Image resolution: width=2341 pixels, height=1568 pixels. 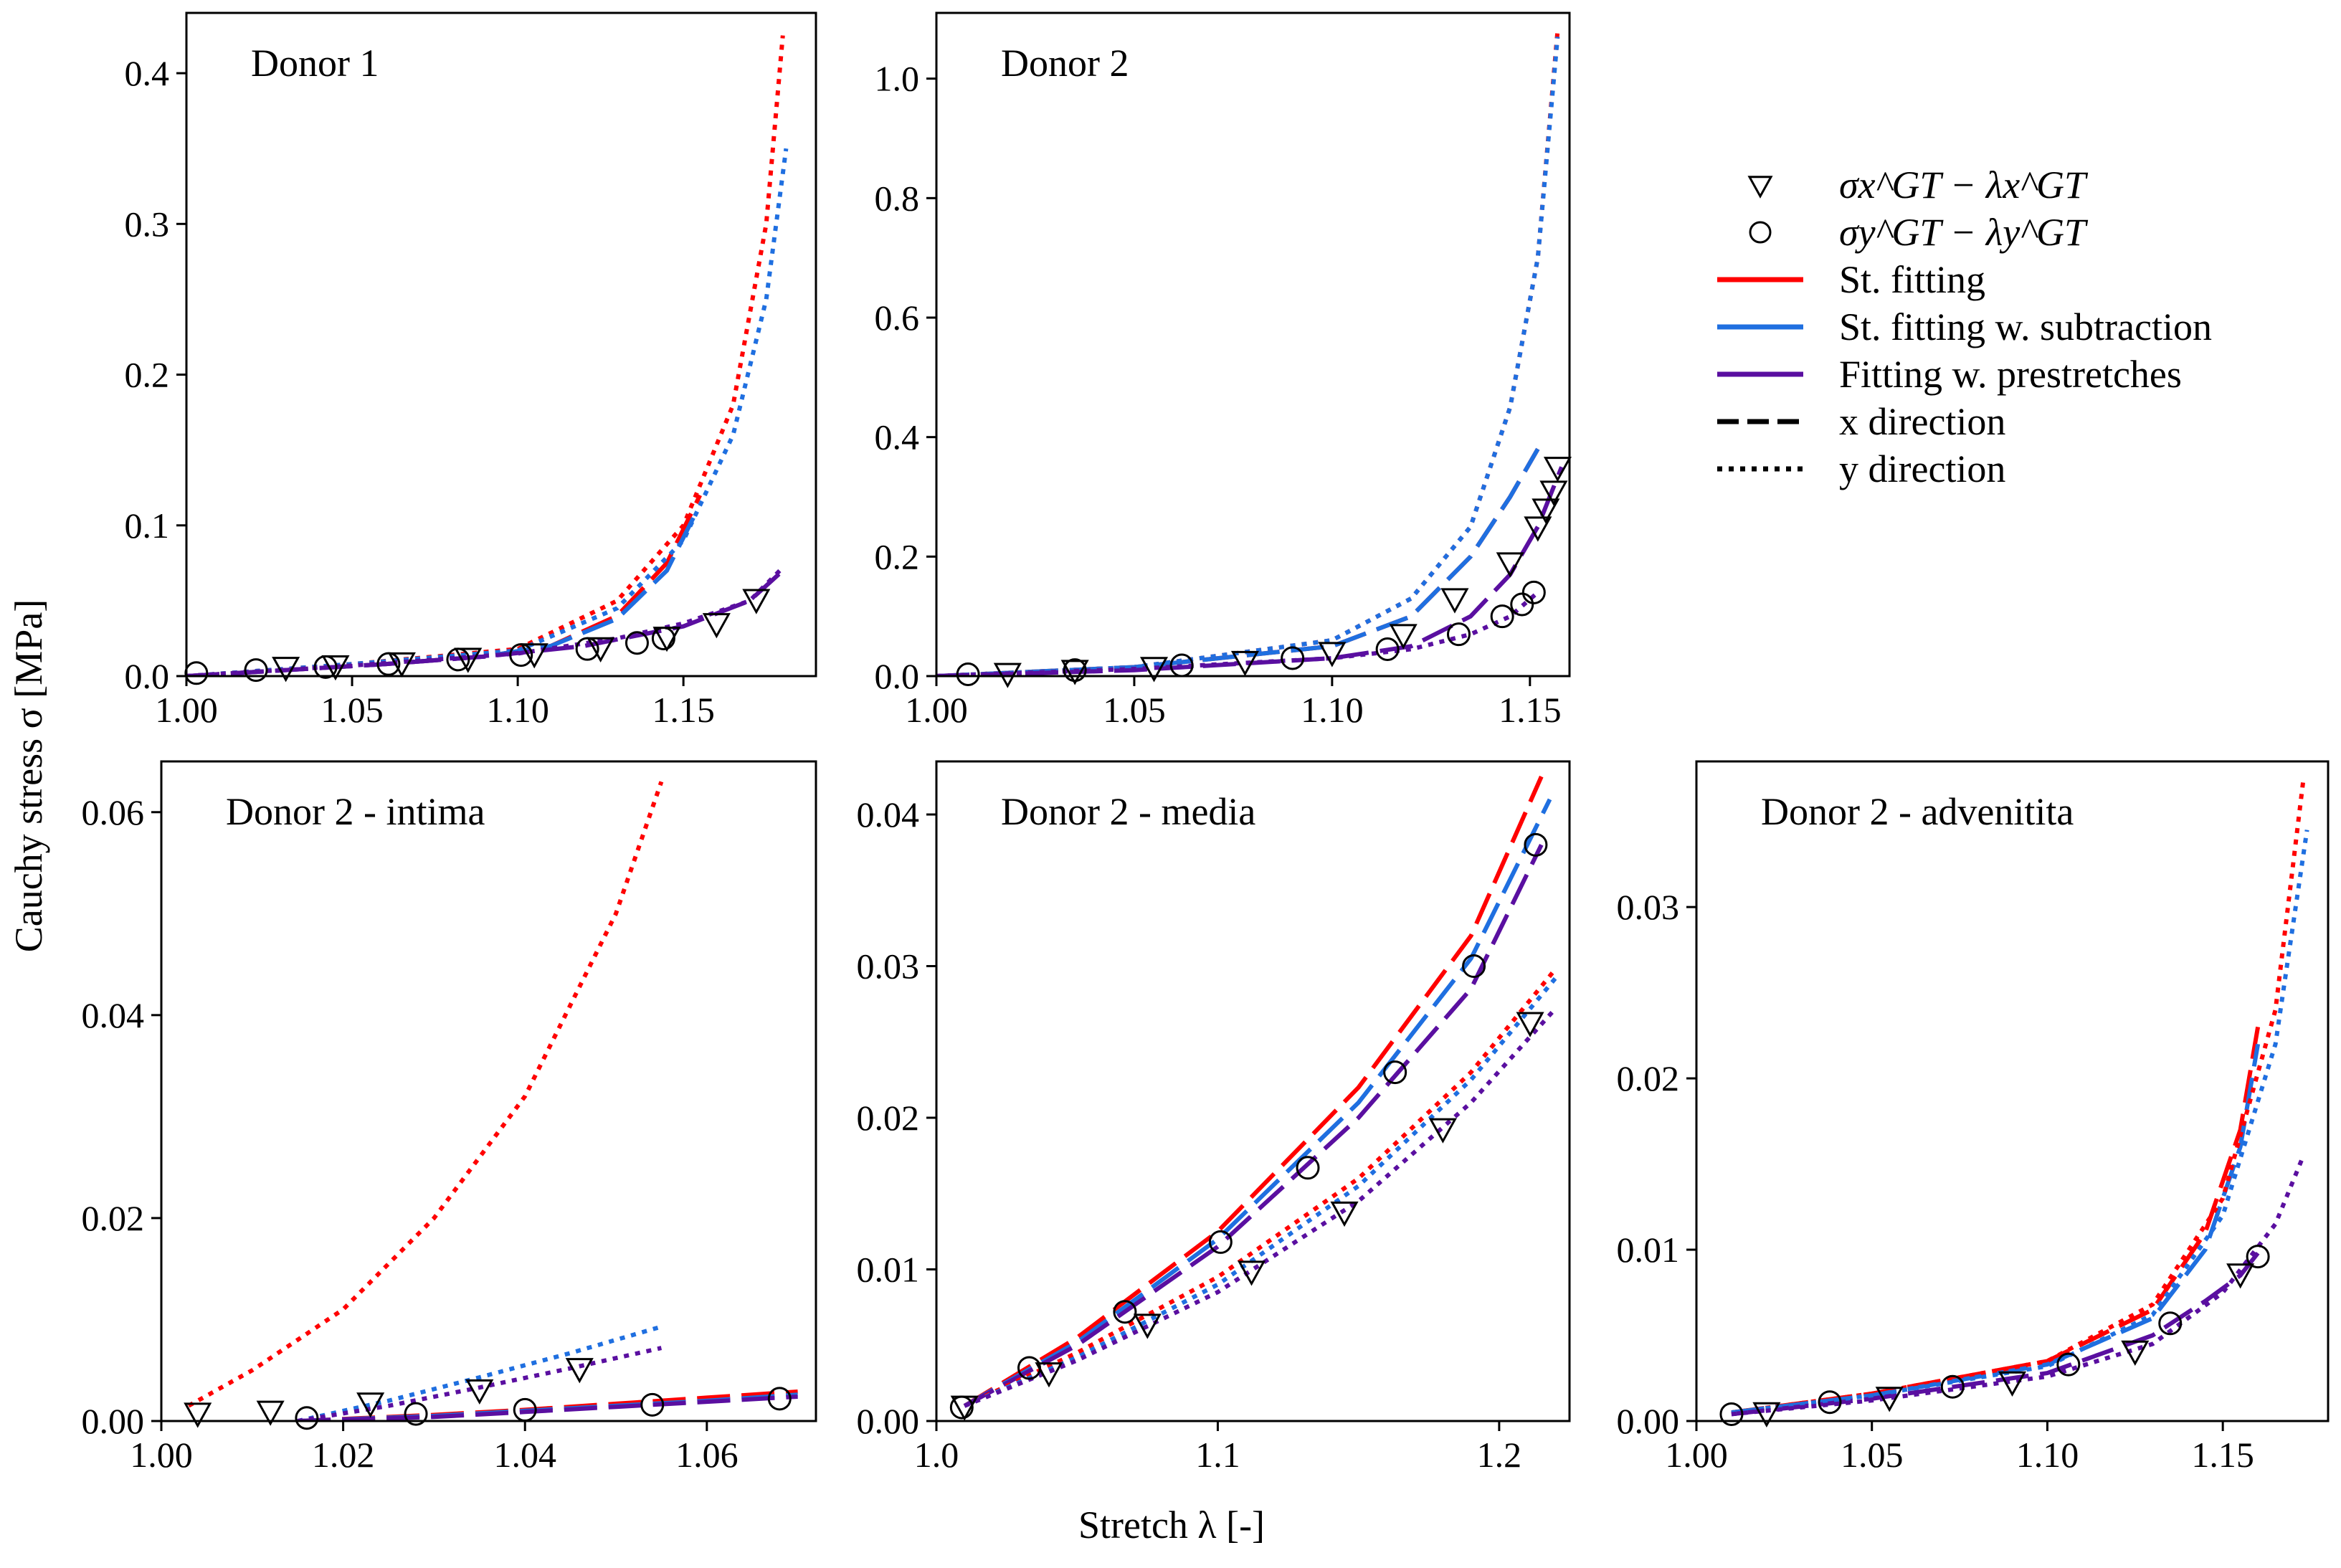 What do you see at coordinates (1964, 232) in the screenshot?
I see `legend-label: σy^GT − λy^GT` at bounding box center [1964, 232].